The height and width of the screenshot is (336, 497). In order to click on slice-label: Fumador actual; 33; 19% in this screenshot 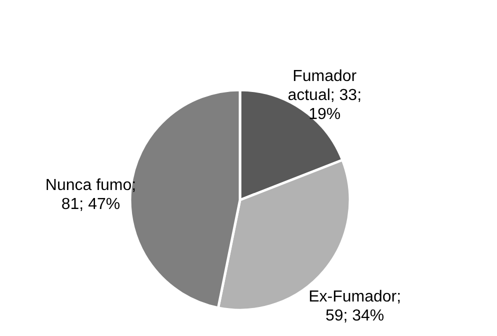, I will do `click(325, 96)`.